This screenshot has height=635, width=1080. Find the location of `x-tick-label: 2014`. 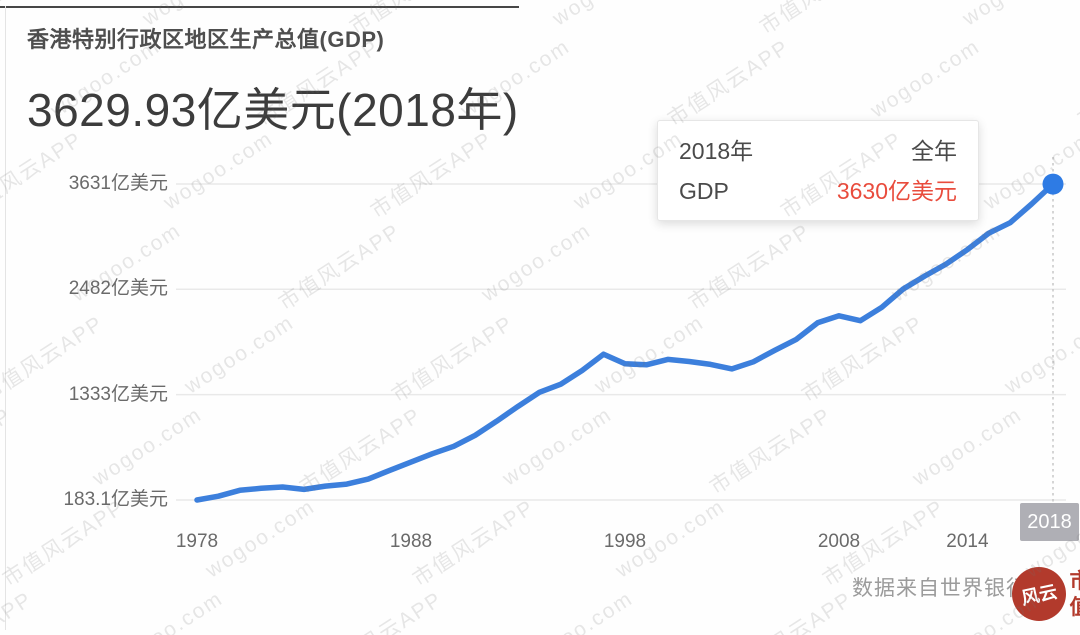

x-tick-label: 2014 is located at coordinates (967, 541).